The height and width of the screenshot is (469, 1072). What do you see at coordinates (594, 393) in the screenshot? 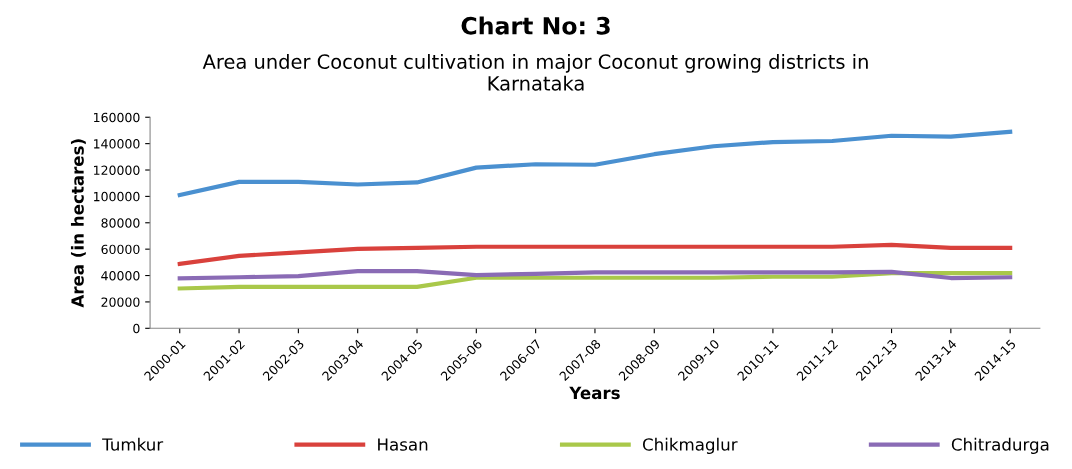
I see `x-axis-title: Years` at bounding box center [594, 393].